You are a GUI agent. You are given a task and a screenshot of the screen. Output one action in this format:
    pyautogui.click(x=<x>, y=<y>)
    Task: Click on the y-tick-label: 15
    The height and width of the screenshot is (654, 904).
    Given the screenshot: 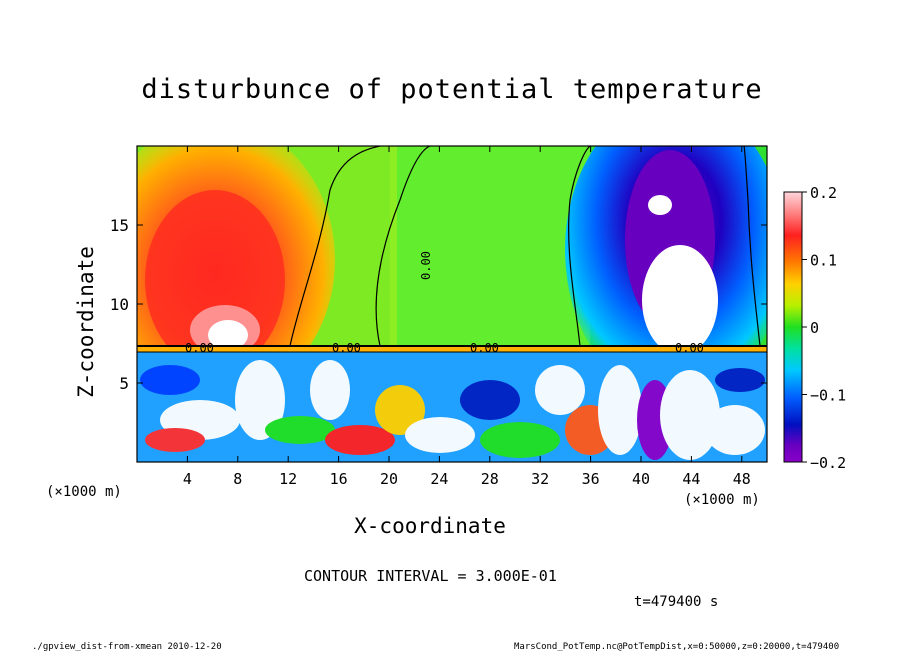 What is the action you would take?
    pyautogui.click(x=119, y=225)
    